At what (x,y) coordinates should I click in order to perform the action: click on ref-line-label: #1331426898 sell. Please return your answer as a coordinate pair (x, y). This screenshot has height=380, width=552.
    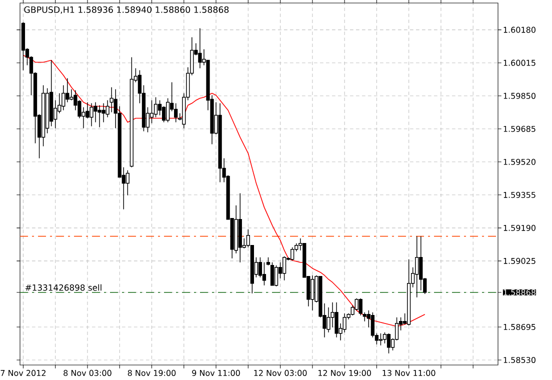
    Looking at the image, I should click on (63, 287).